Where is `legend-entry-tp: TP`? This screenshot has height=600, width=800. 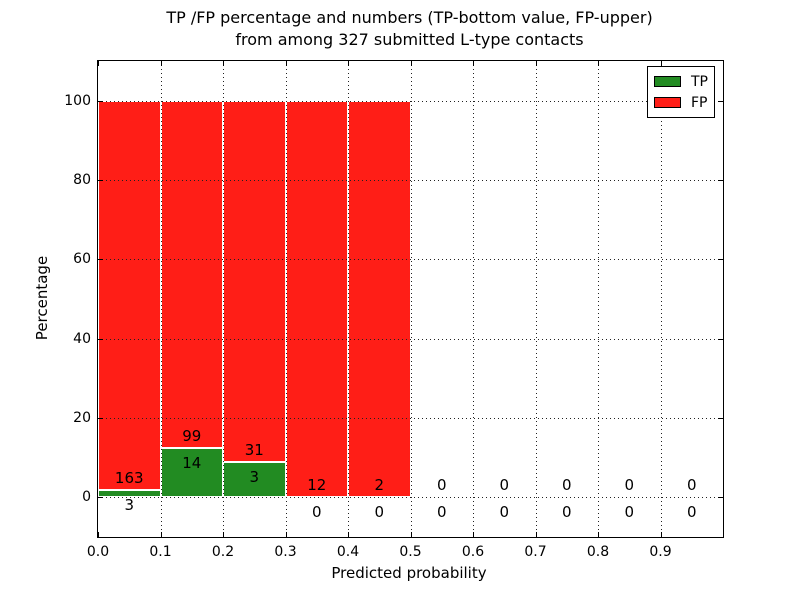 legend-entry-tp: TP is located at coordinates (681, 81).